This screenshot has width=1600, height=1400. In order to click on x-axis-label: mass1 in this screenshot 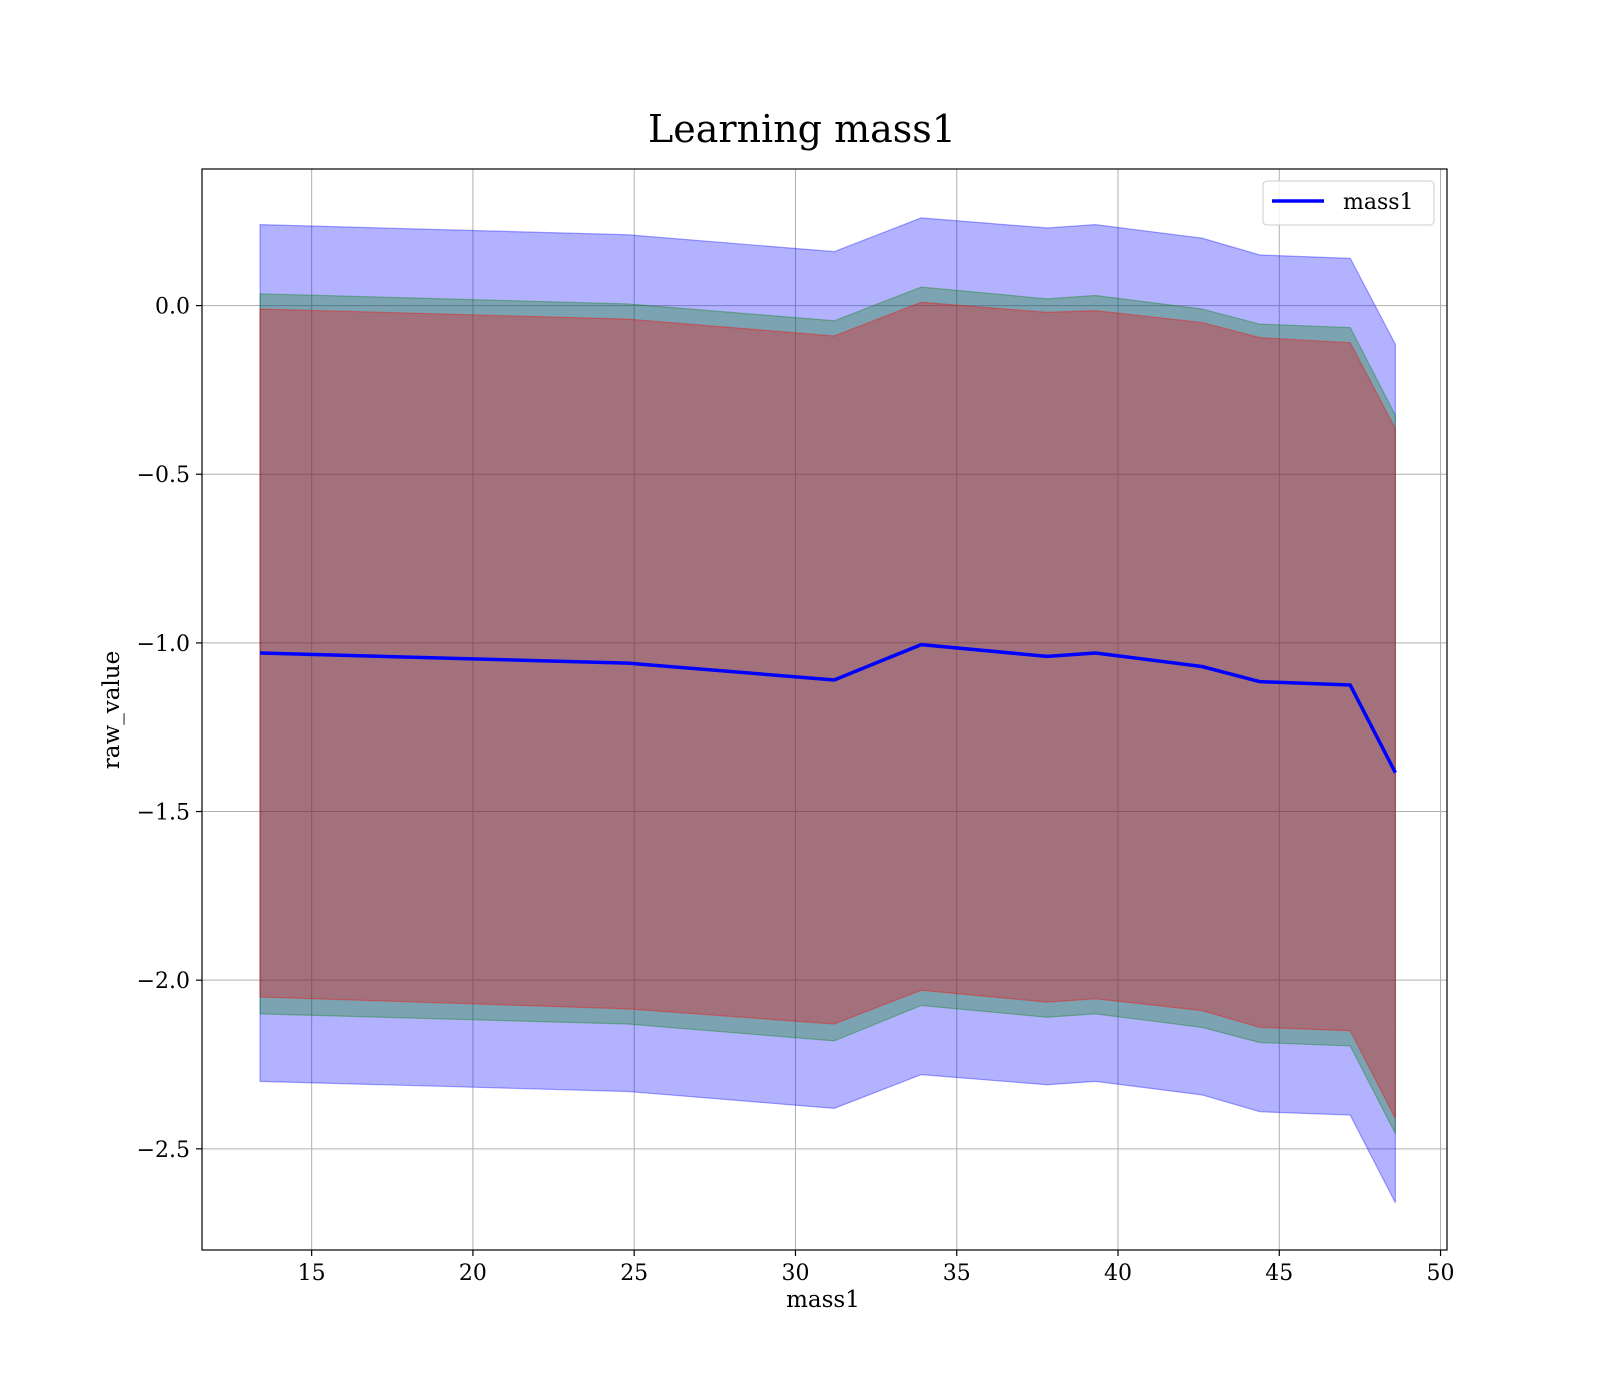, I will do `click(823, 1300)`.